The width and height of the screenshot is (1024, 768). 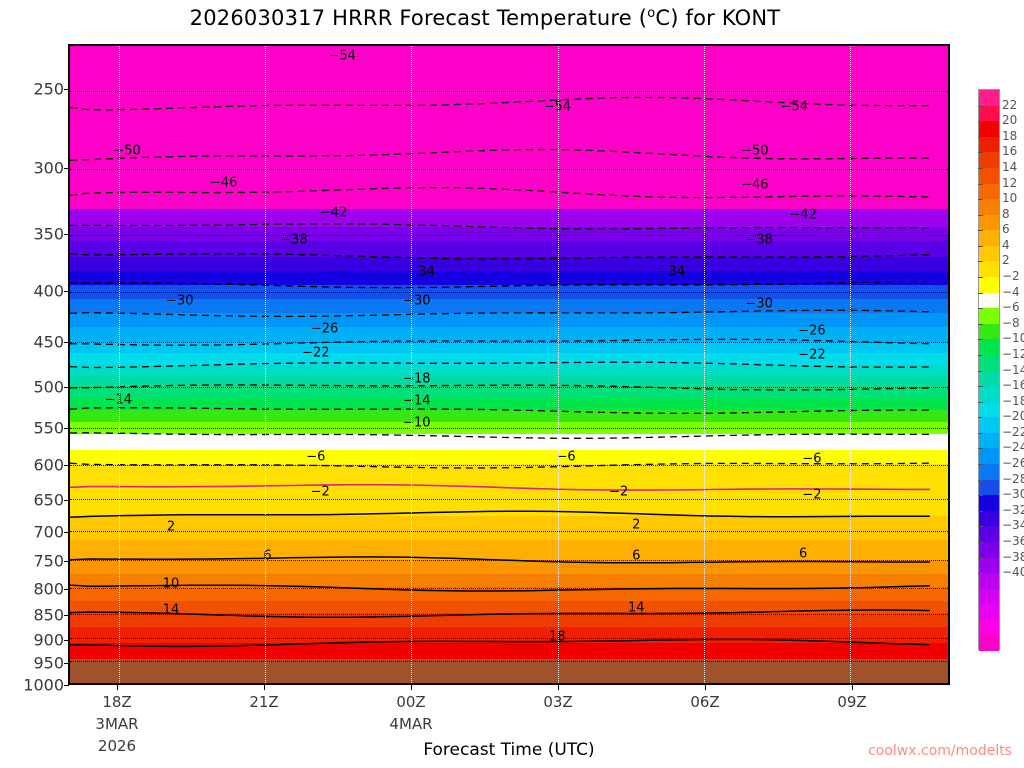 What do you see at coordinates (1013, 540) in the screenshot?
I see `colorbar-tick-label: −36` at bounding box center [1013, 540].